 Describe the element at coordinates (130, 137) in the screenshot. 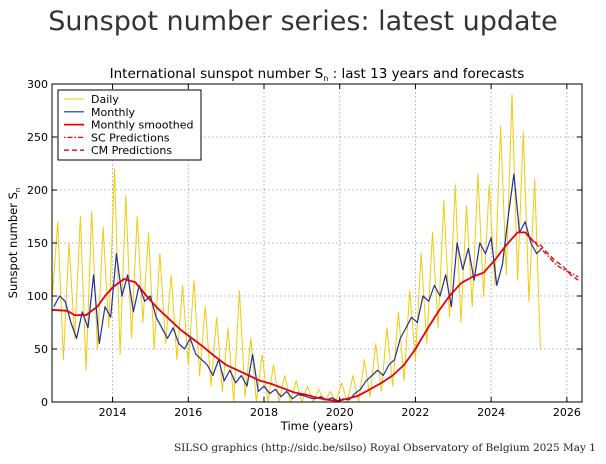

I see `legend-label: SC Predictions` at that location.